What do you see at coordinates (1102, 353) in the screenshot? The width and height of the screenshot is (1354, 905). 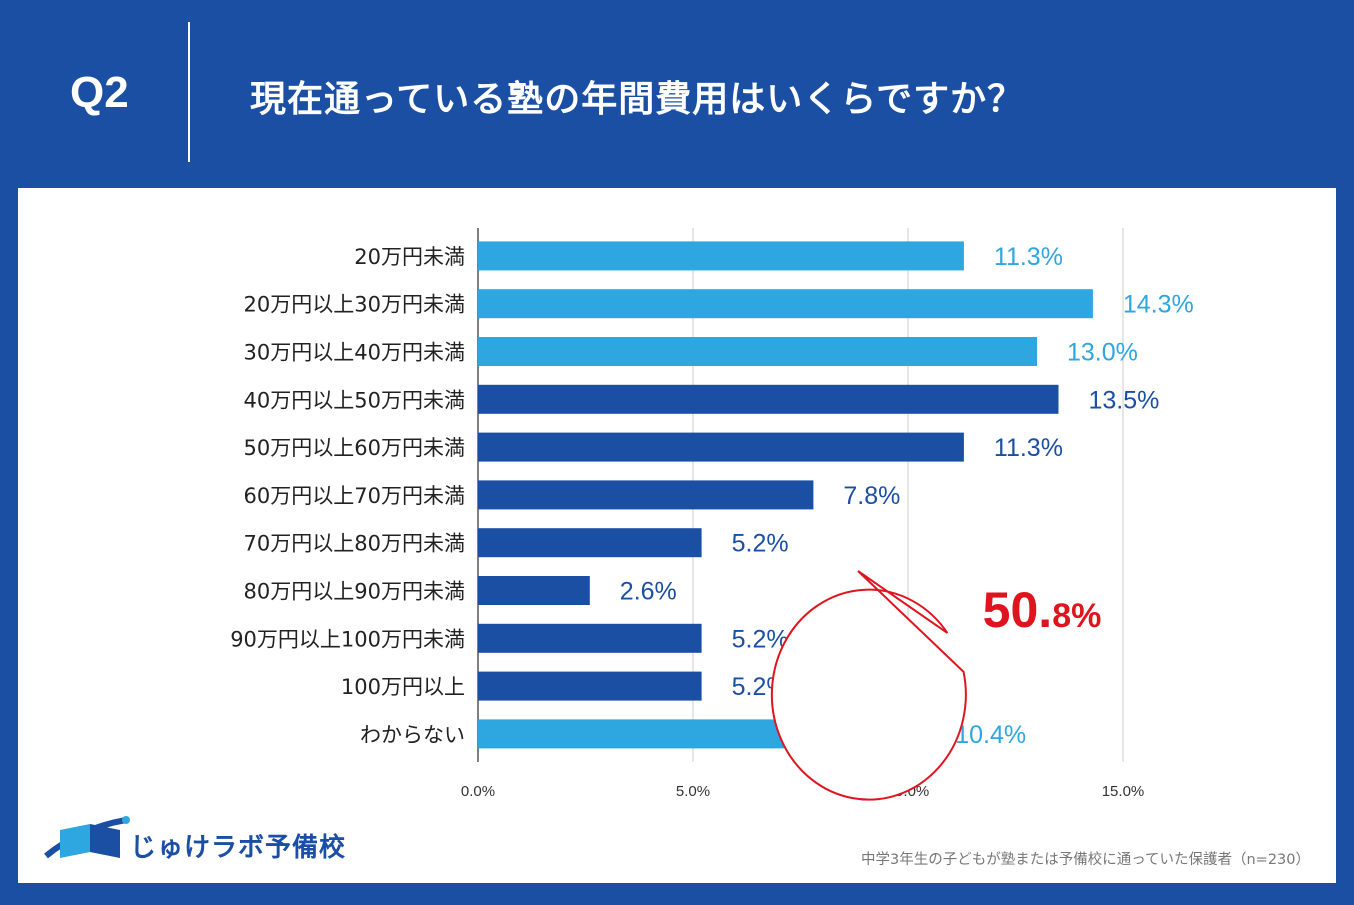 I see `value-label: 13.0%` at bounding box center [1102, 353].